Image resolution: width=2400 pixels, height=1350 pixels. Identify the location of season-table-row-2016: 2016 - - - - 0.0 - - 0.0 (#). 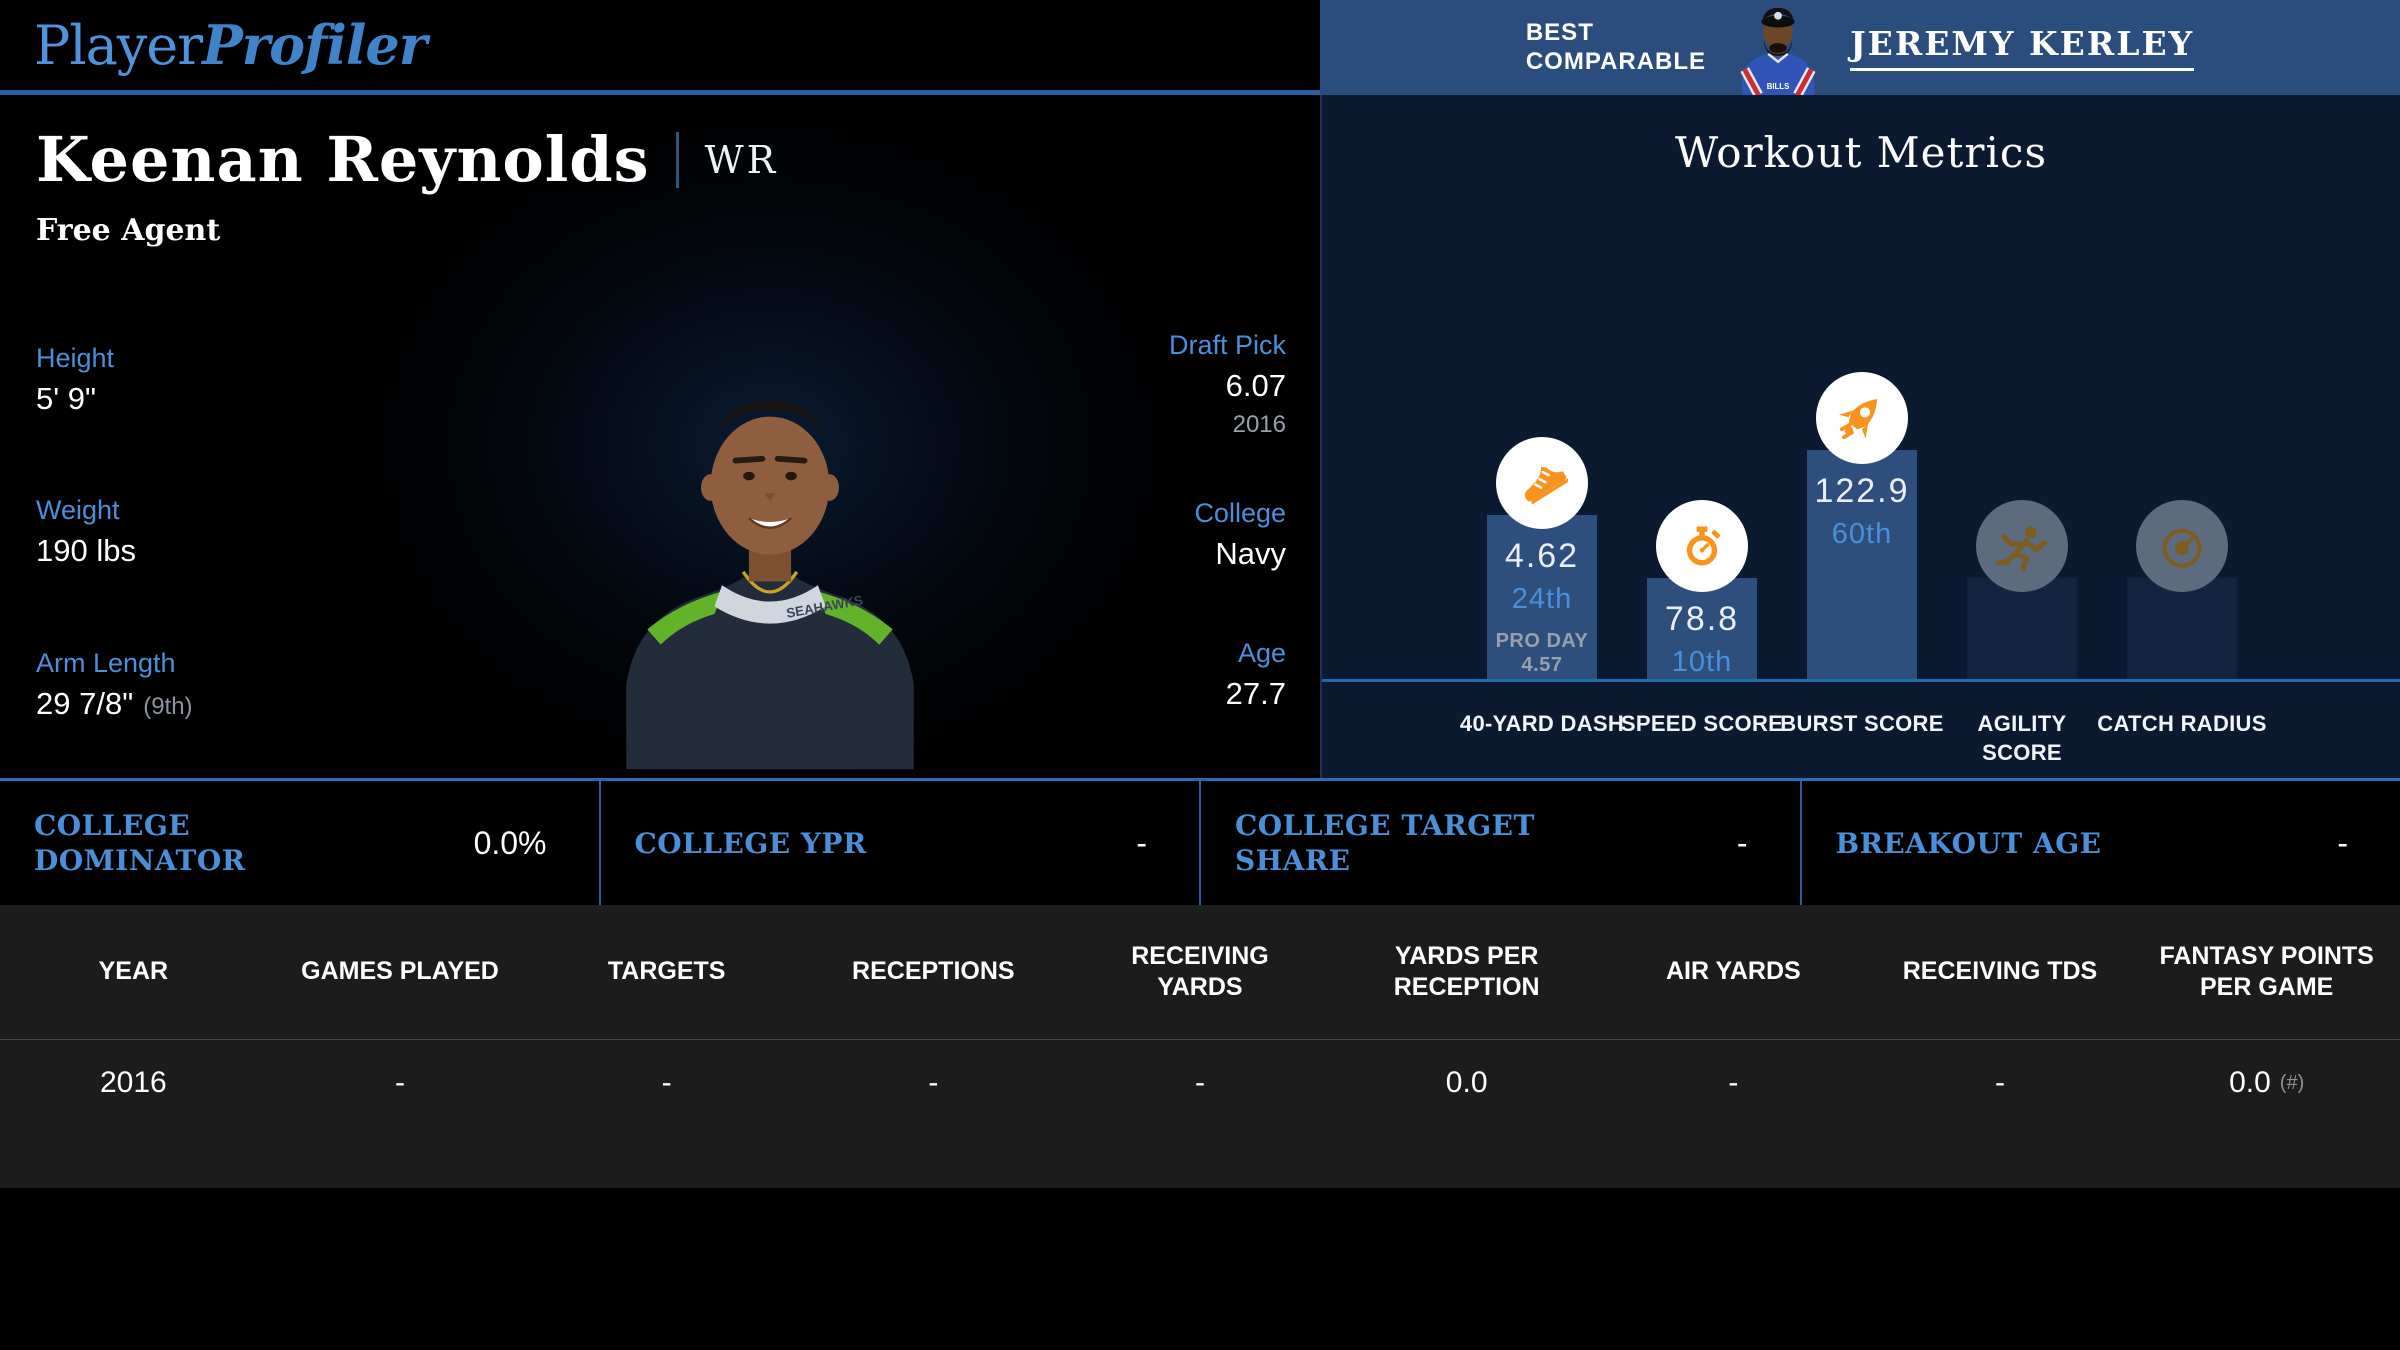
(1200, 1083).